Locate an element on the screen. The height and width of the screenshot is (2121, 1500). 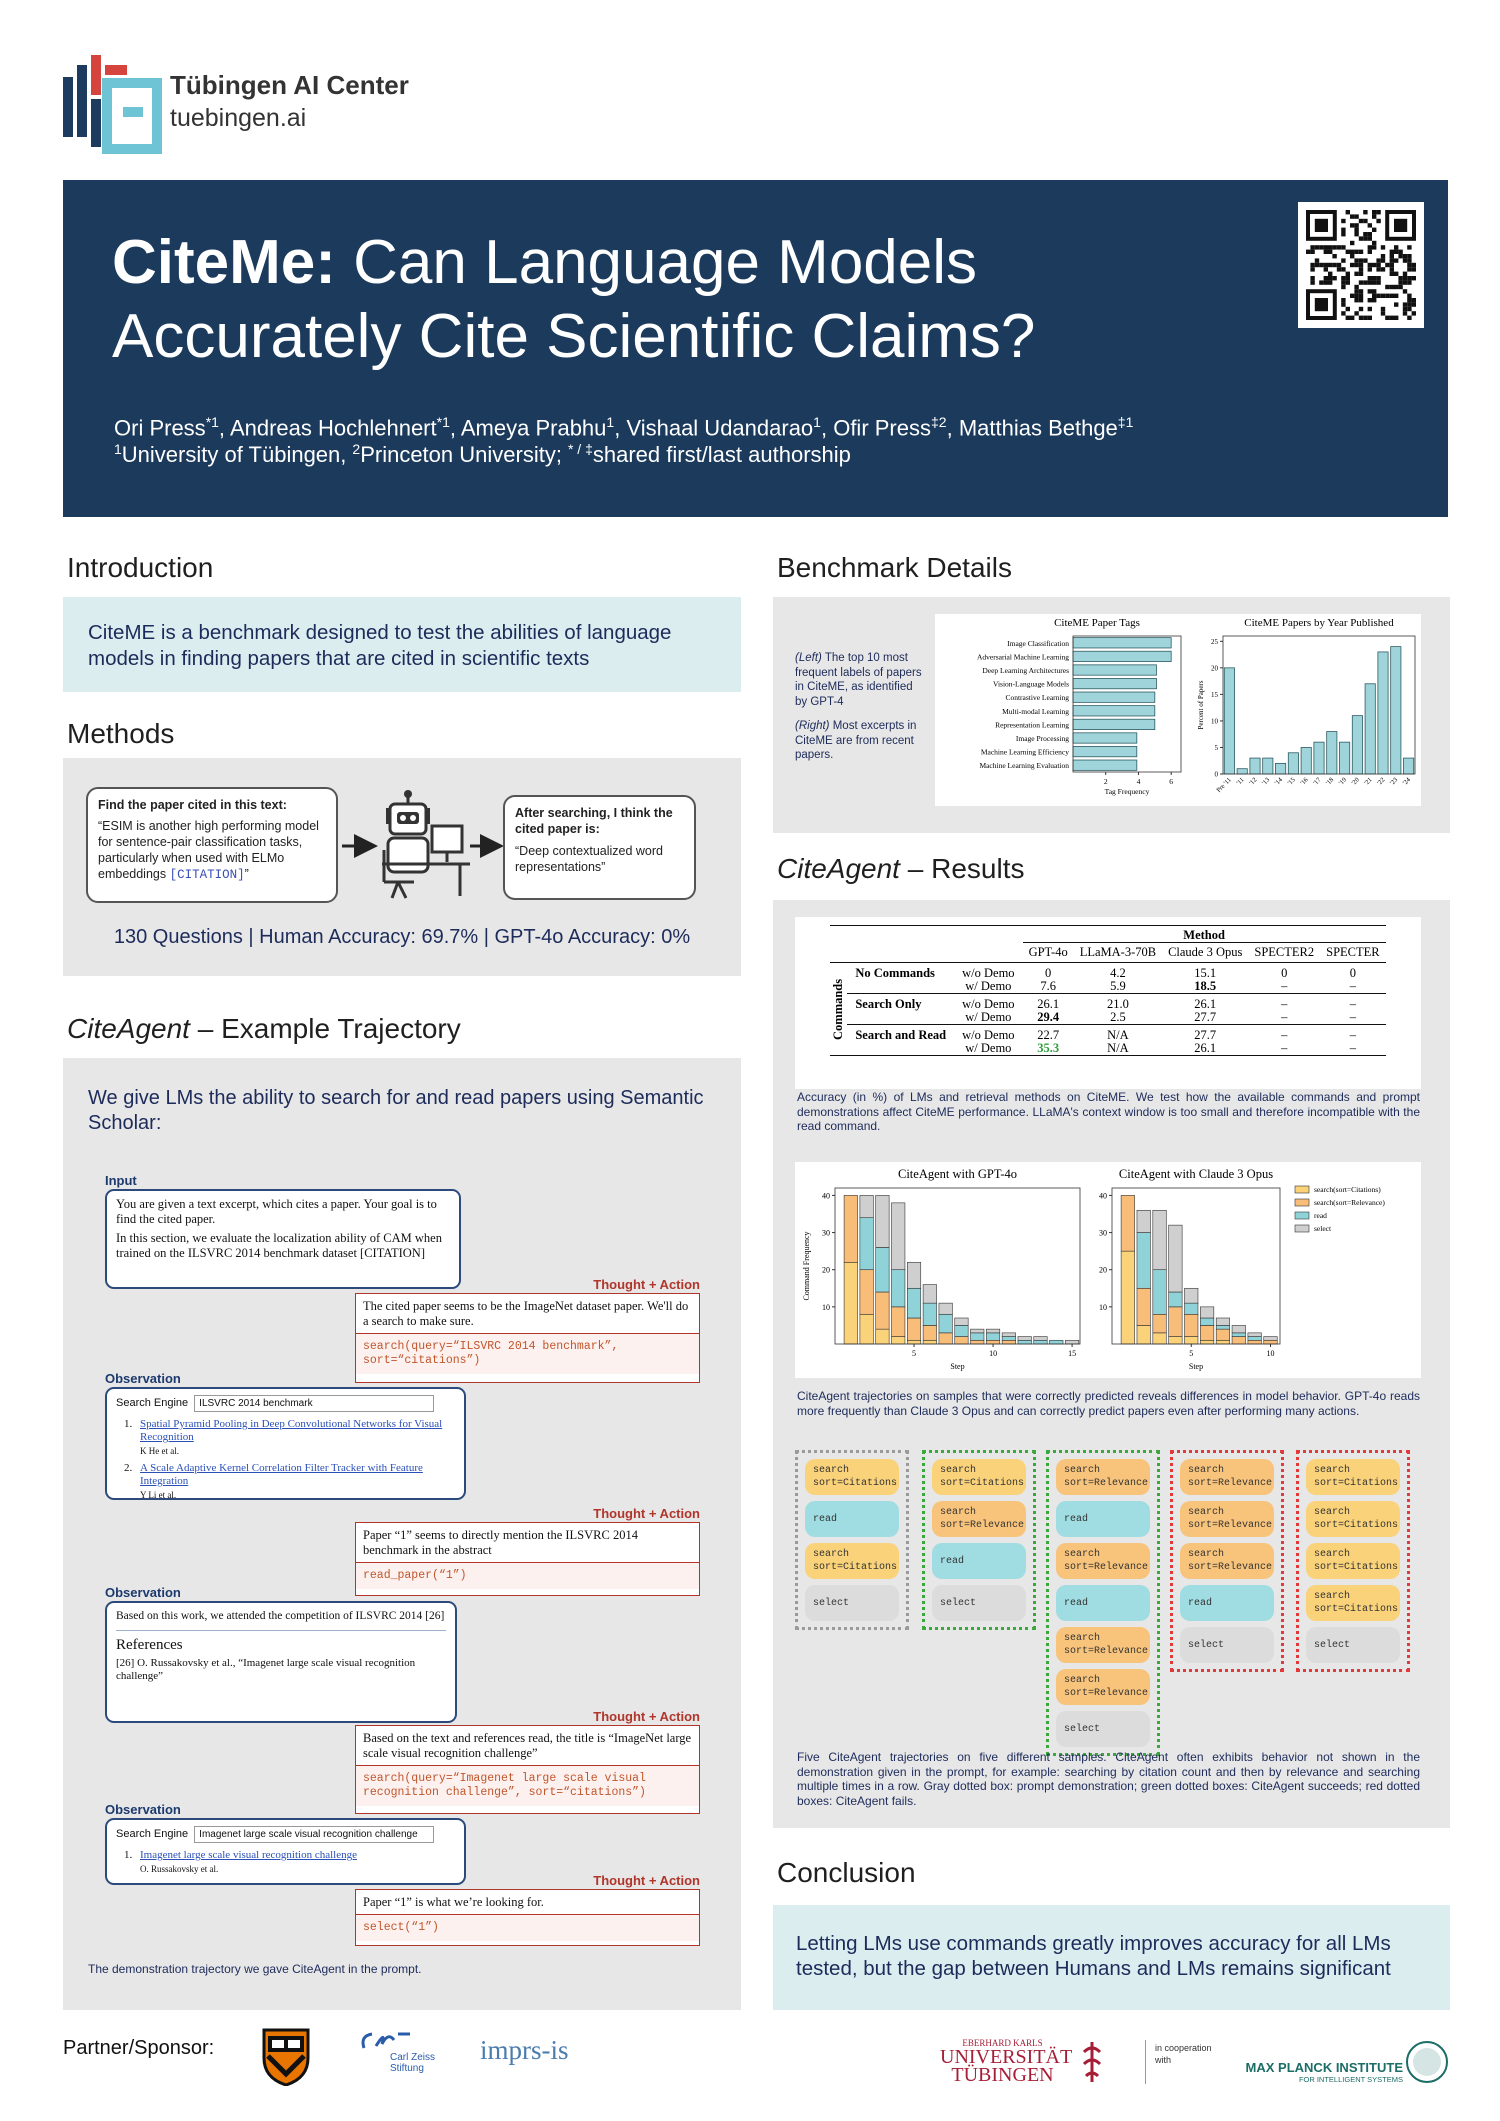
divider is located at coordinates (1145, 2062).